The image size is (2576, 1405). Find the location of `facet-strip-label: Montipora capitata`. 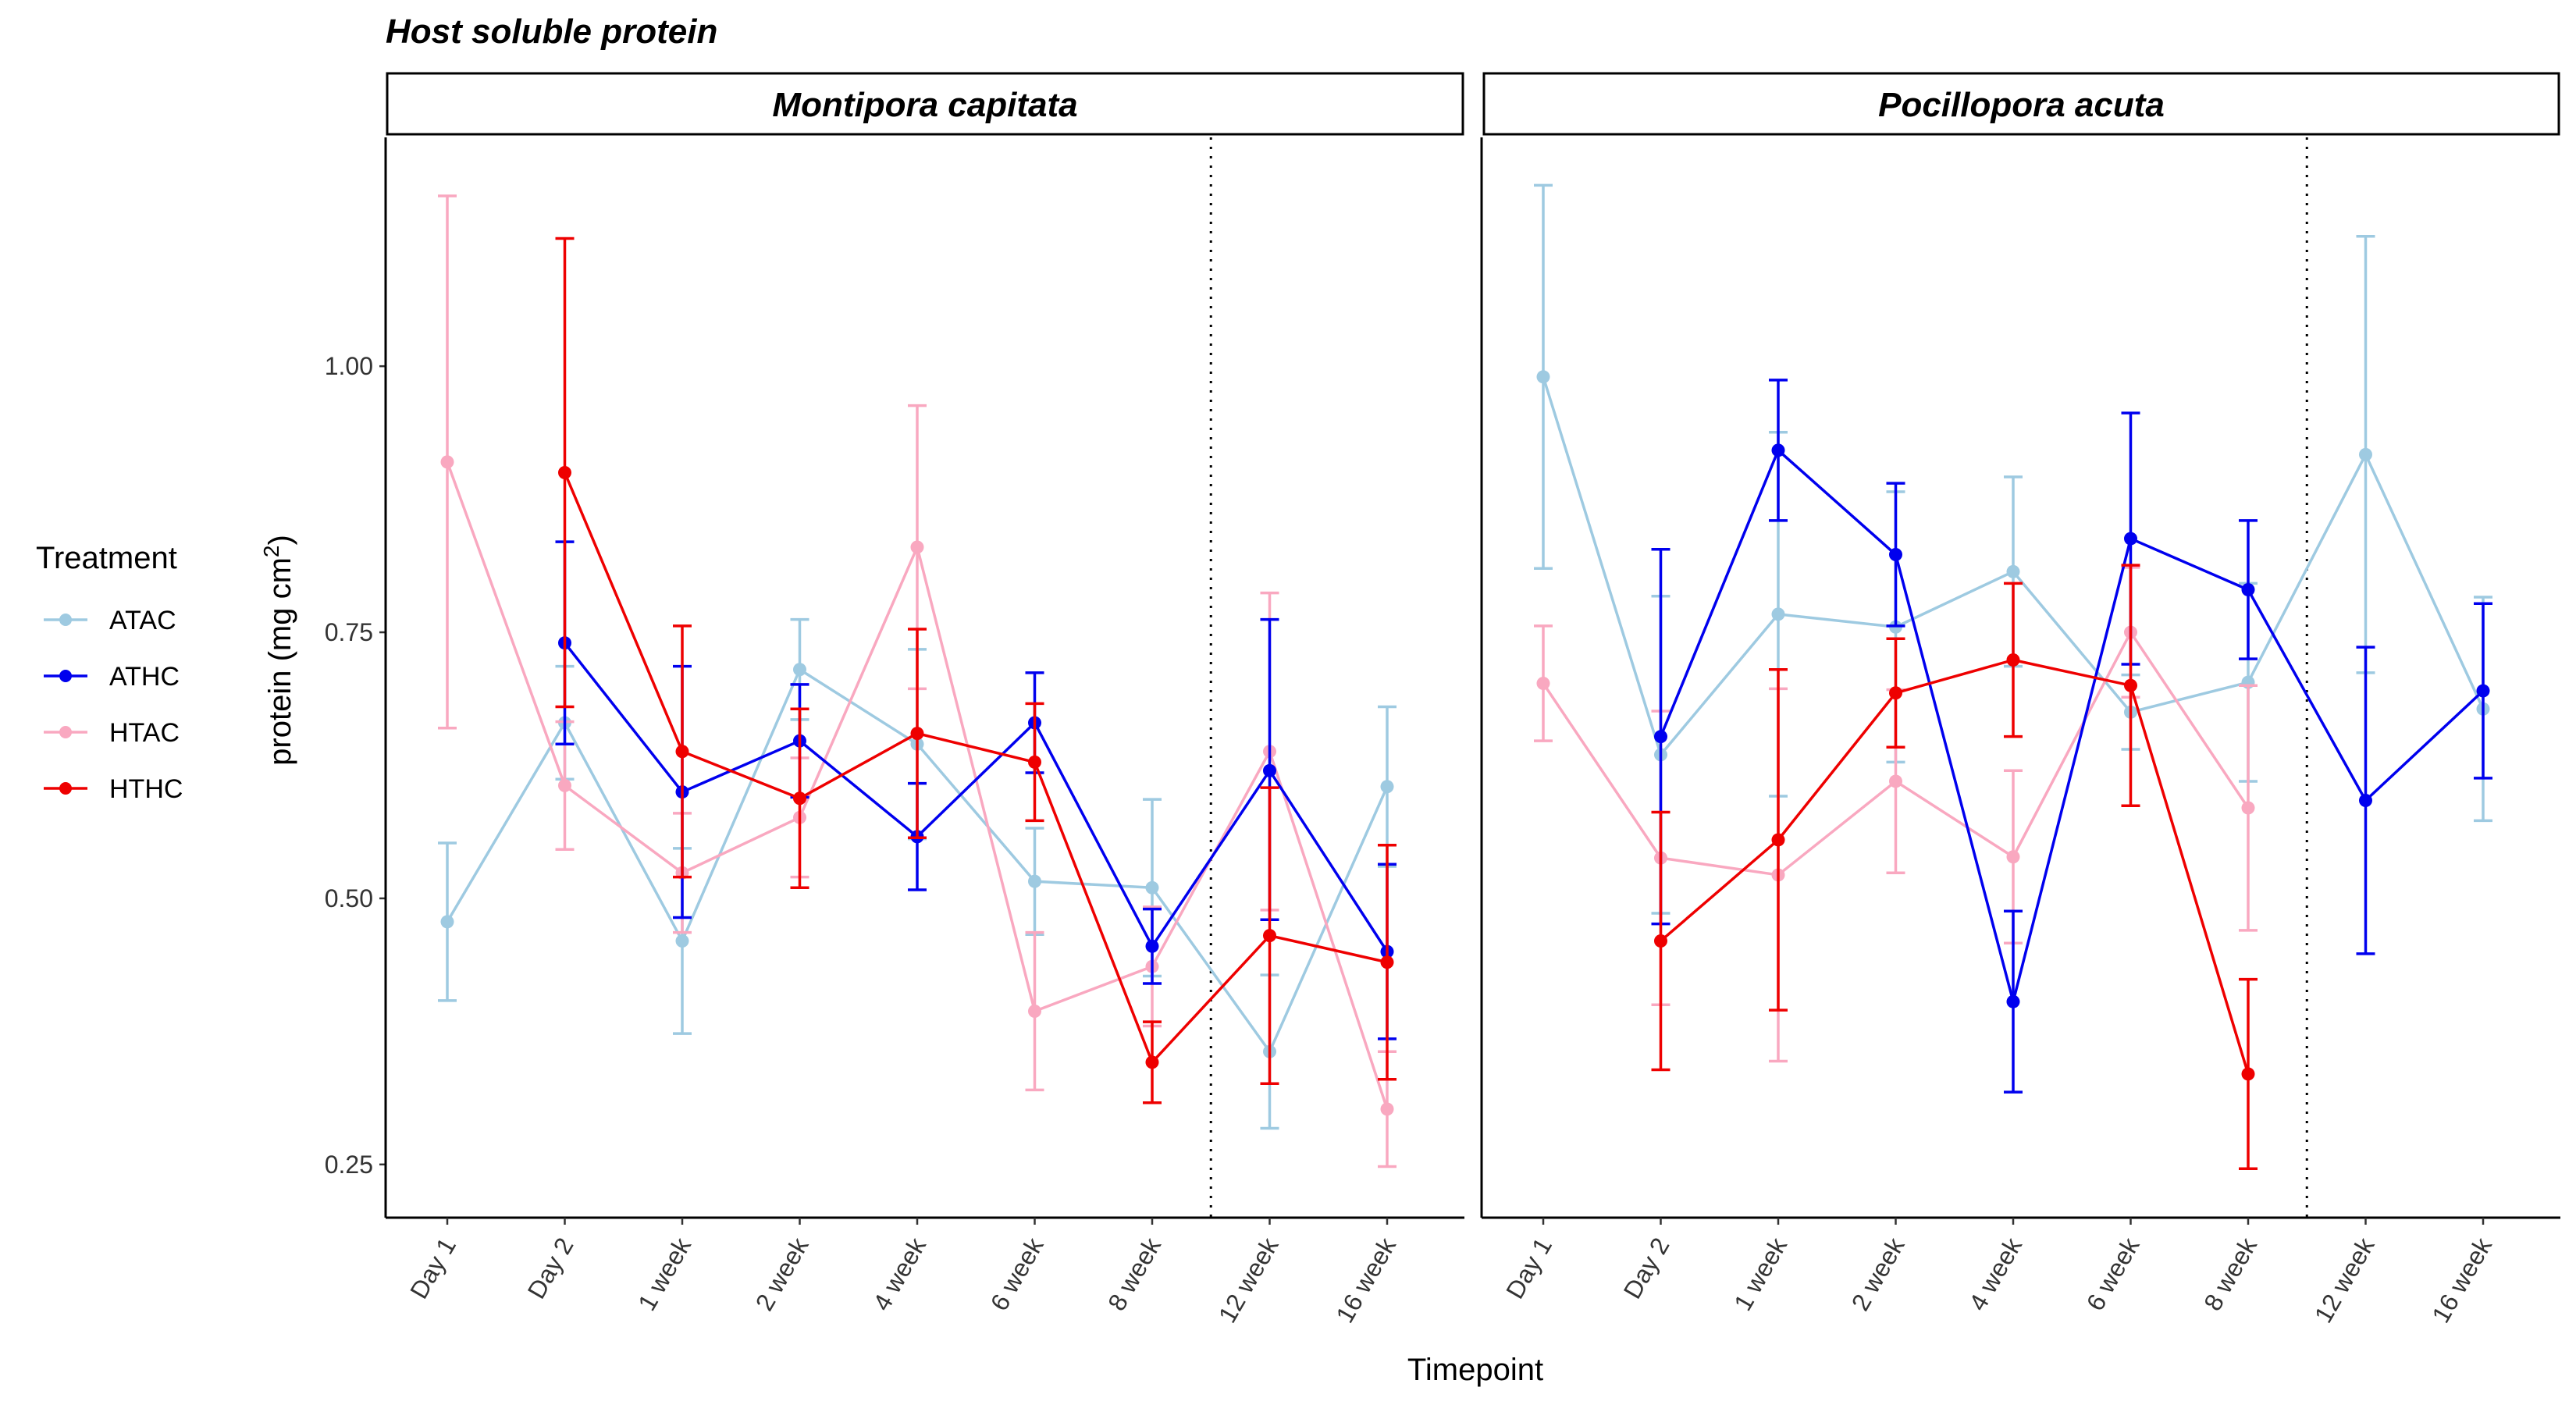

facet-strip-label: Montipora capitata is located at coordinates (924, 105).